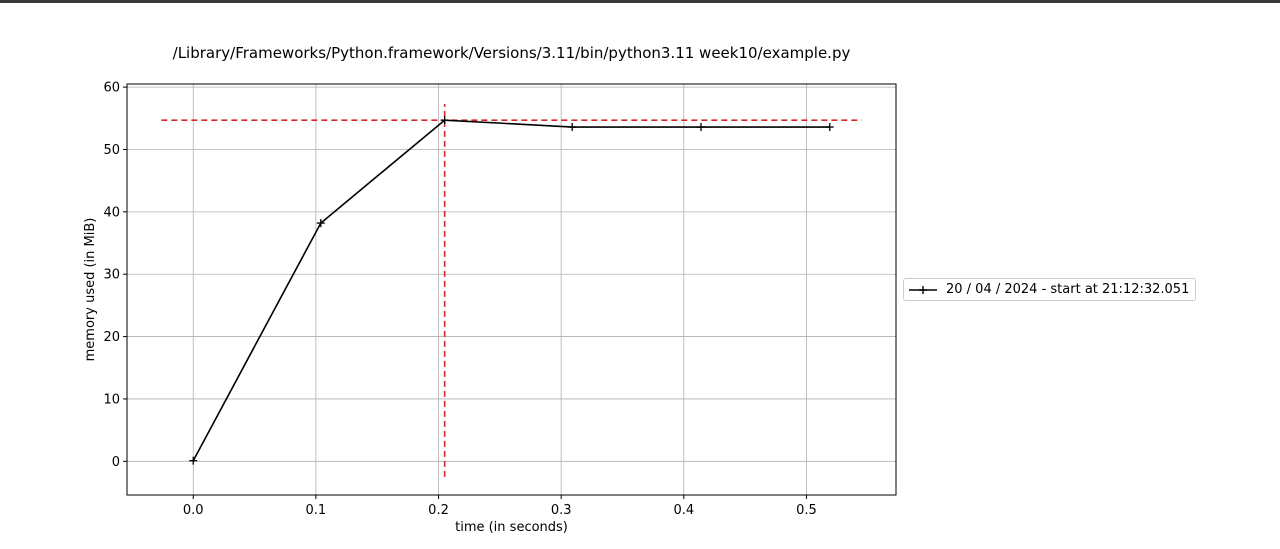 This screenshot has height=549, width=1280. Describe the element at coordinates (316, 510) in the screenshot. I see `x-tick-label: 0.1` at that location.